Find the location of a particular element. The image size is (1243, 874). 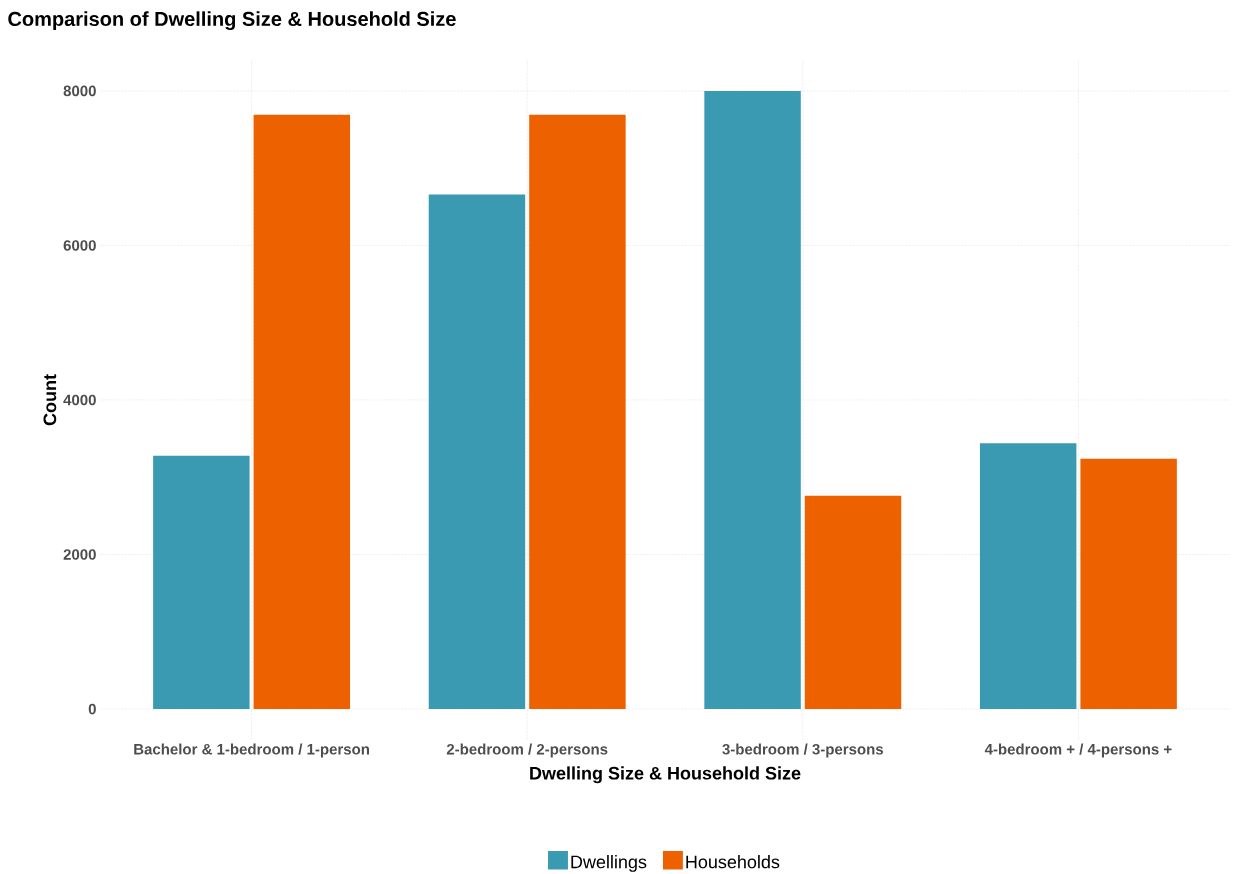

legend-label: Households is located at coordinates (733, 862).